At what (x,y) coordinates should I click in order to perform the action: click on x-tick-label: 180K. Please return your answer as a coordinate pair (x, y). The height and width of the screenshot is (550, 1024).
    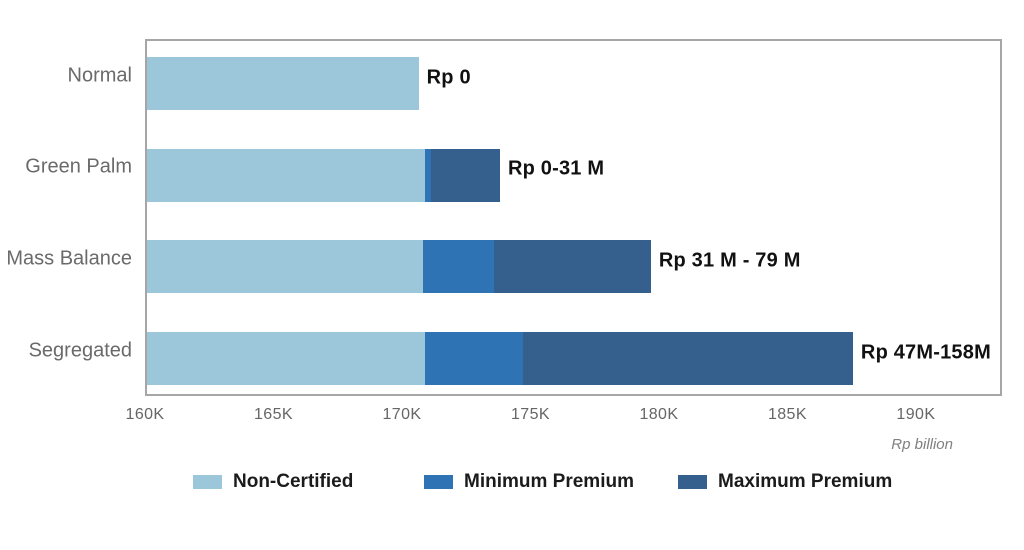
    Looking at the image, I should click on (659, 414).